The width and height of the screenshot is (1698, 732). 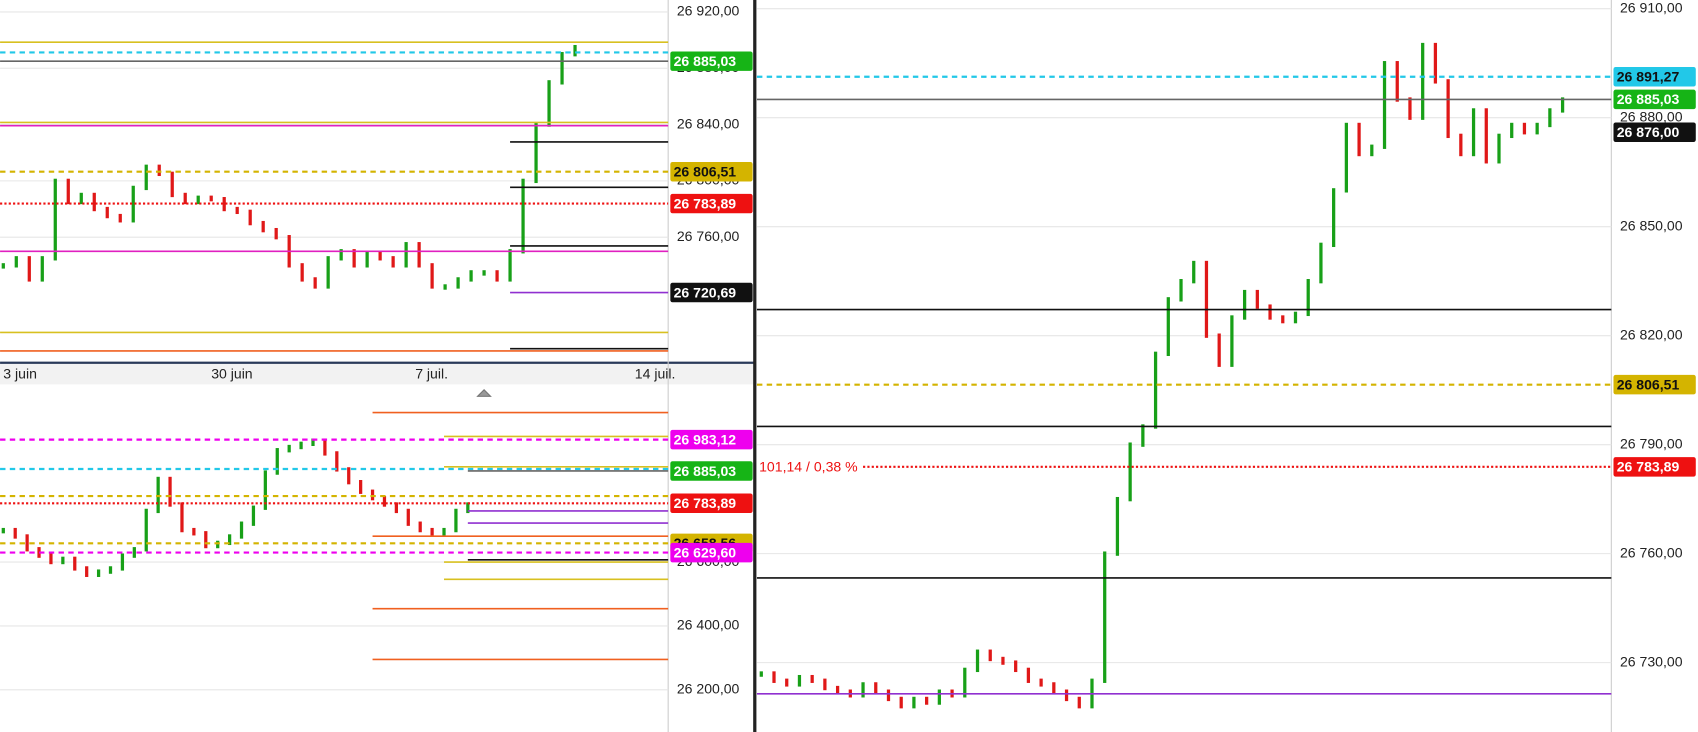 I want to click on y-tick-label: 26 880,00, so click(x=1651, y=116).